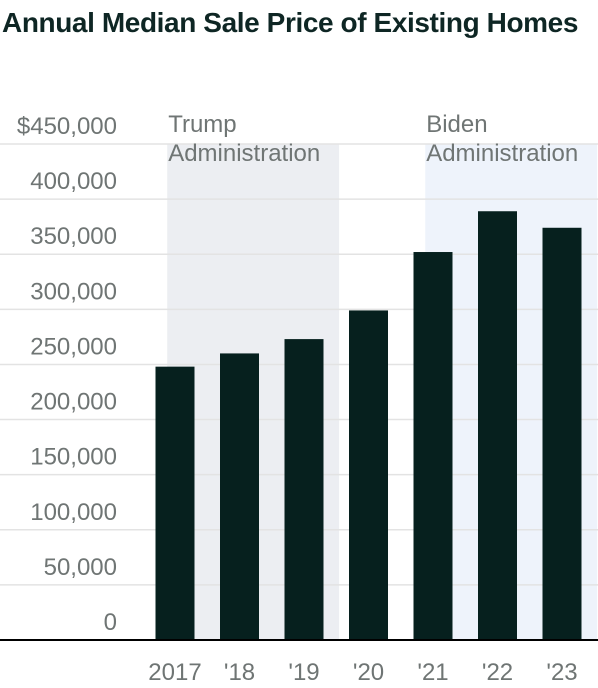  Describe the element at coordinates (73, 181) in the screenshot. I see `y-tick-label: 400,000` at that location.